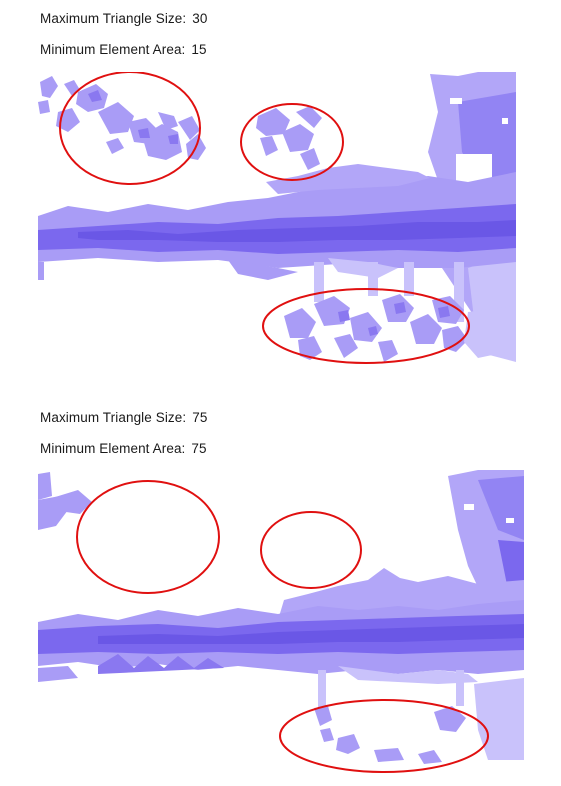  What do you see at coordinates (199, 18) in the screenshot?
I see `max-triangle-size-value-1: 30` at bounding box center [199, 18].